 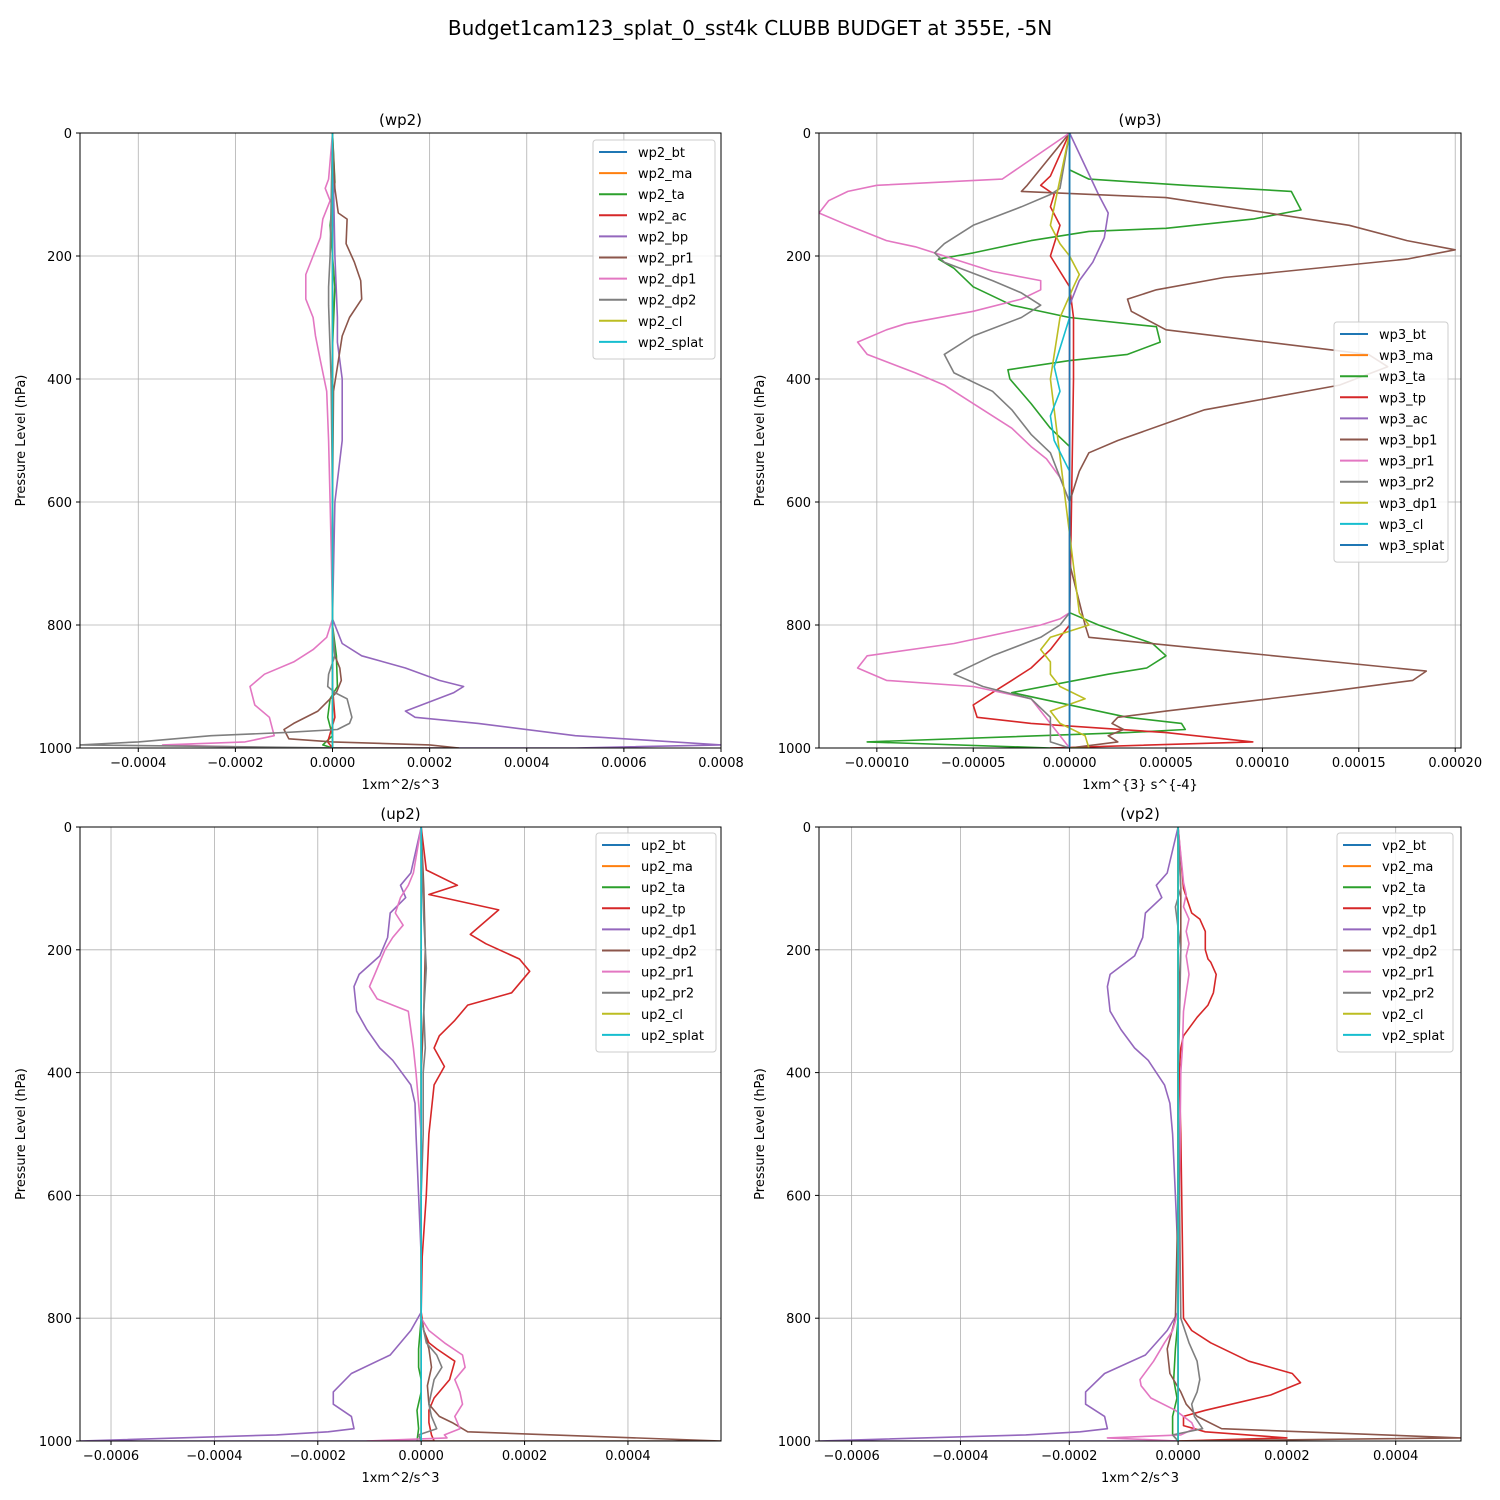 What do you see at coordinates (670, 343) in the screenshot?
I see `legend-label: wp2_splat` at bounding box center [670, 343].